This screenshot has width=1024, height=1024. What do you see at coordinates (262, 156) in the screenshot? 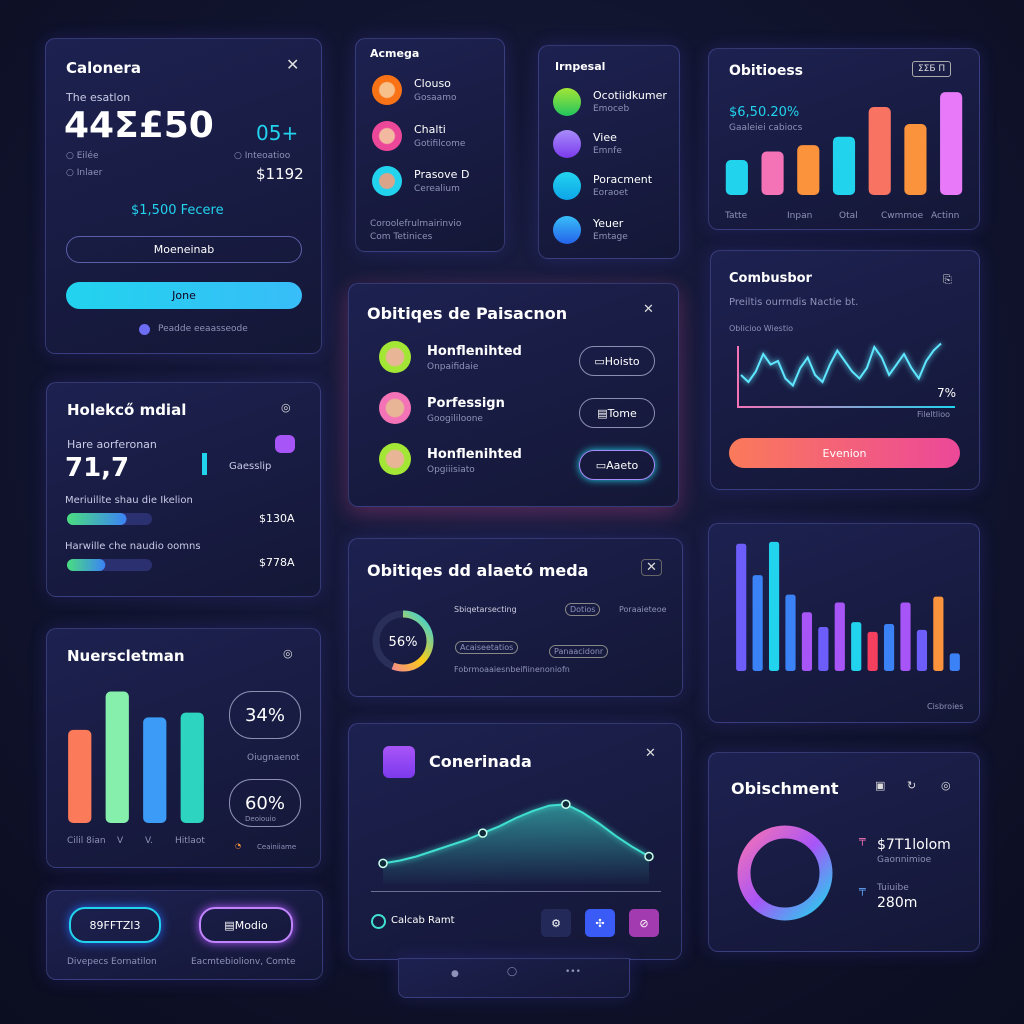
I see `option: ○ Inteoatioo` at bounding box center [262, 156].